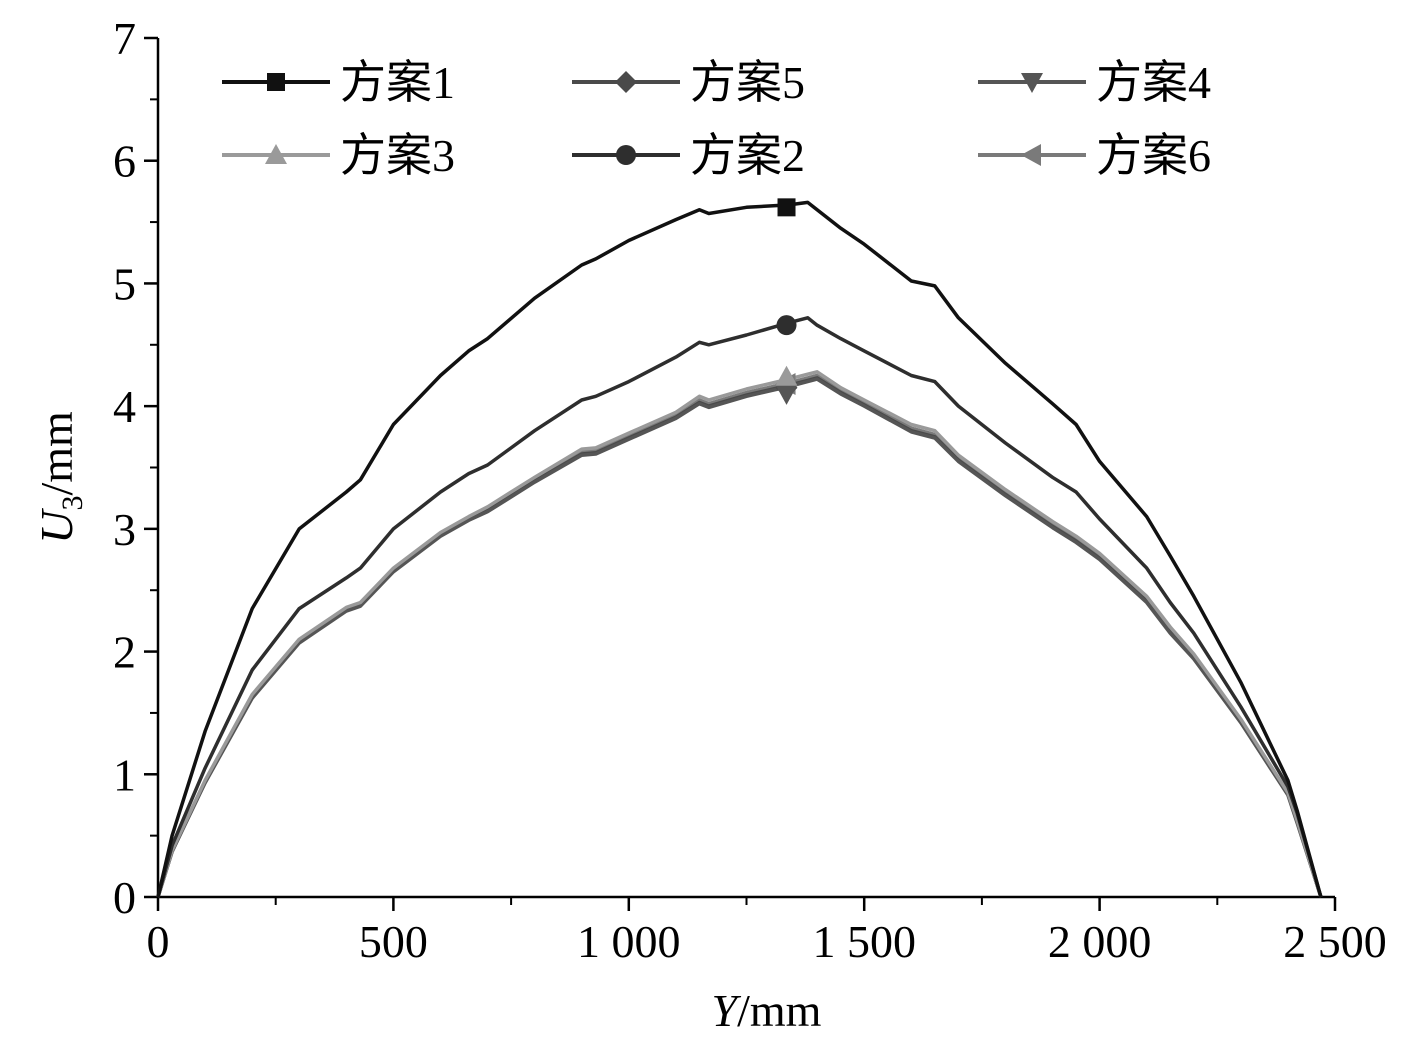 The height and width of the screenshot is (1051, 1417). What do you see at coordinates (786, 301) in the screenshot?
I see `series-markers` at bounding box center [786, 301].